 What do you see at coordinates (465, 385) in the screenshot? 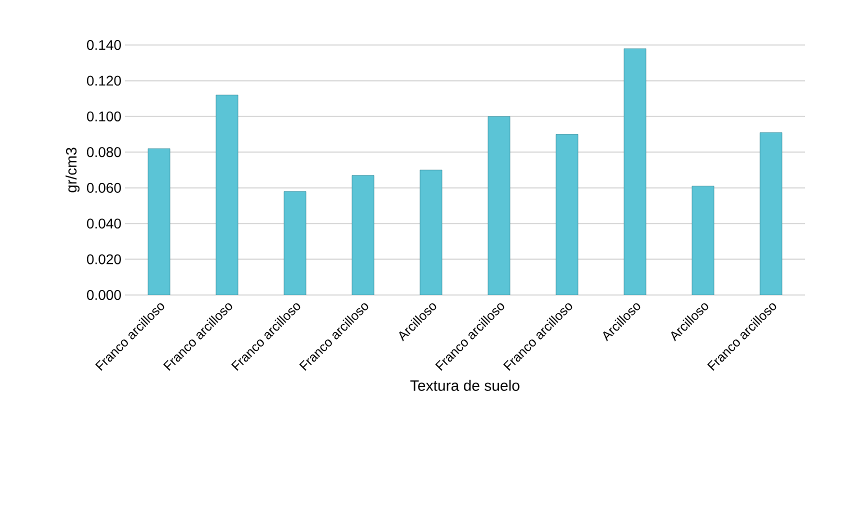
I see `x-axis-title: Textura de suelo` at bounding box center [465, 385].